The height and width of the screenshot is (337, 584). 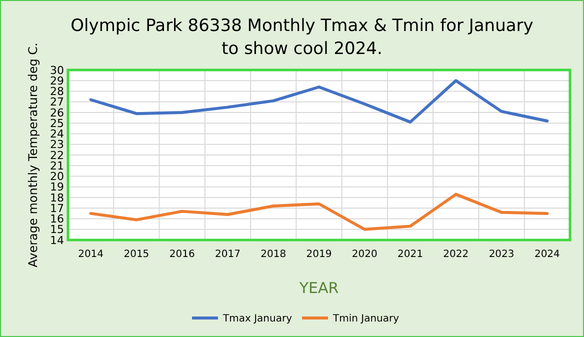 What do you see at coordinates (366, 319) in the screenshot?
I see `legend-label: Tmin January` at bounding box center [366, 319].